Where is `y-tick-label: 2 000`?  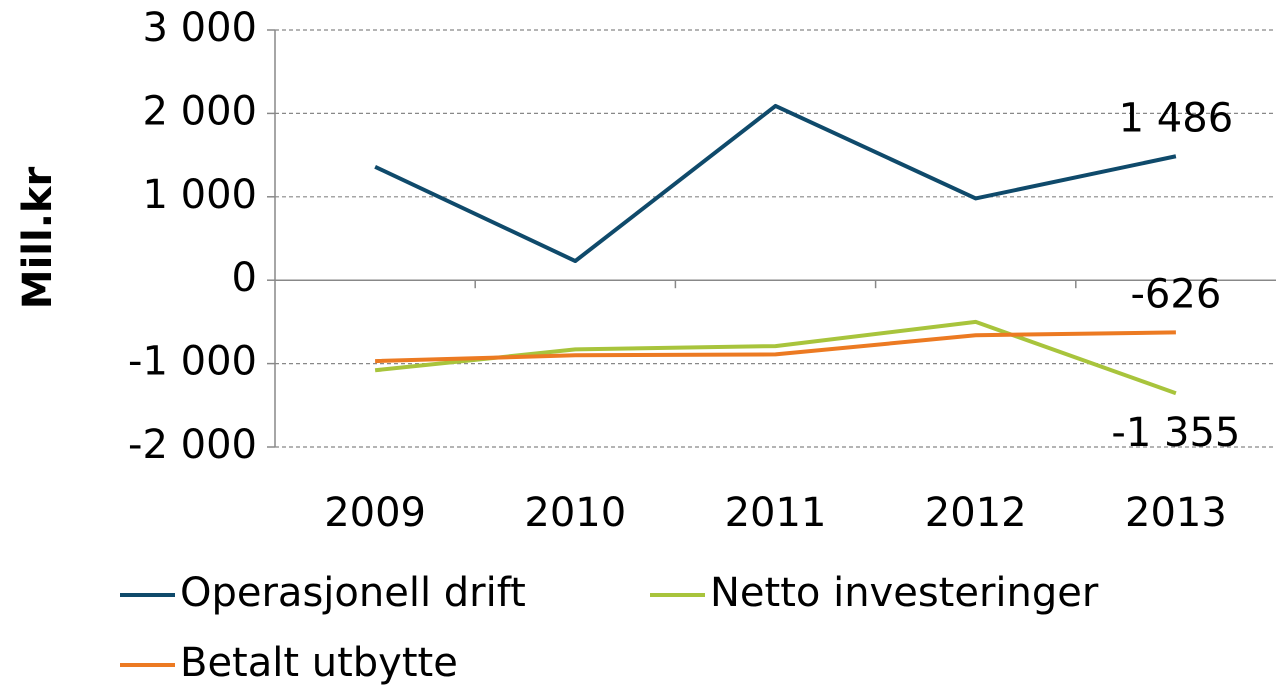 y-tick-label: 2 000 is located at coordinates (199, 111).